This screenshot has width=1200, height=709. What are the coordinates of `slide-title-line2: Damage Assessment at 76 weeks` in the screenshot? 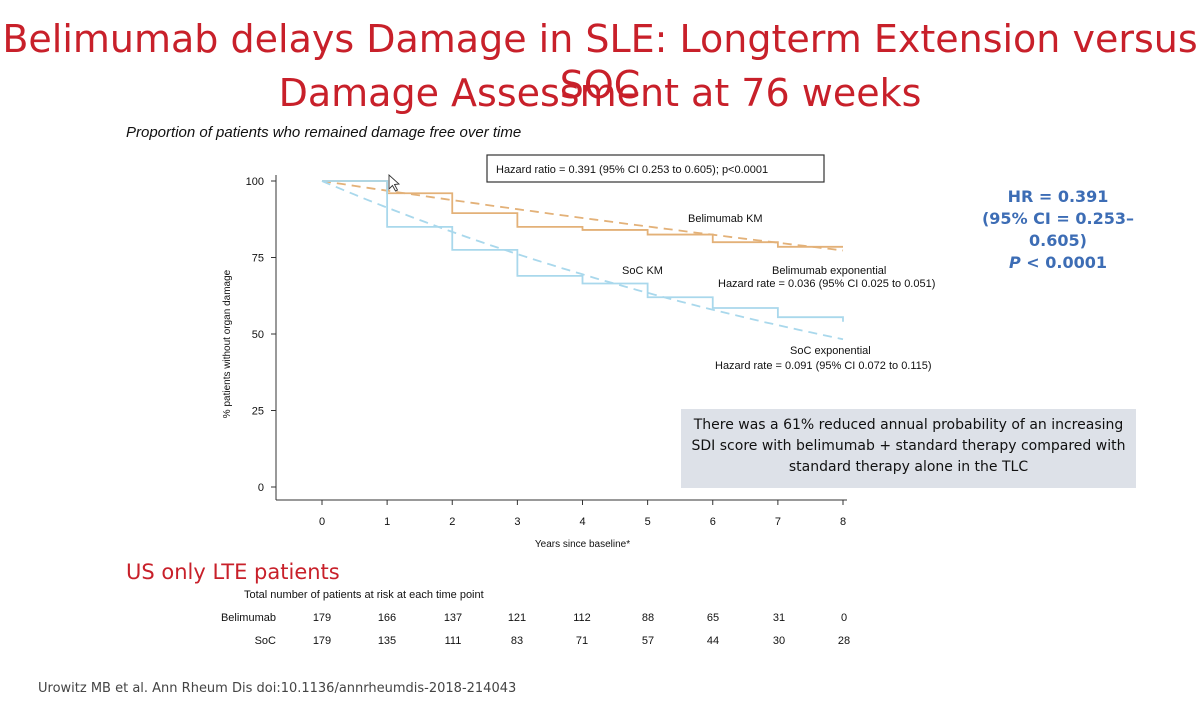 It's located at (600, 93).